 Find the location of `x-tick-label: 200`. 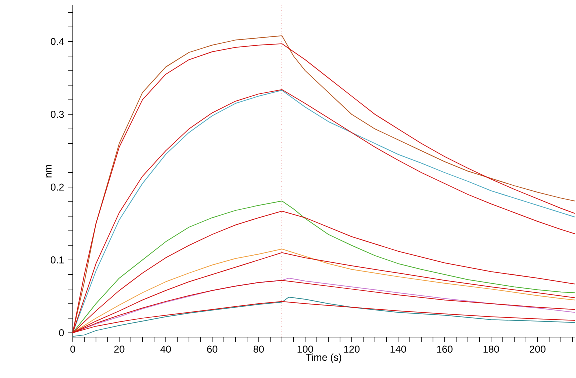

x-tick-label: 200 is located at coordinates (538, 349).